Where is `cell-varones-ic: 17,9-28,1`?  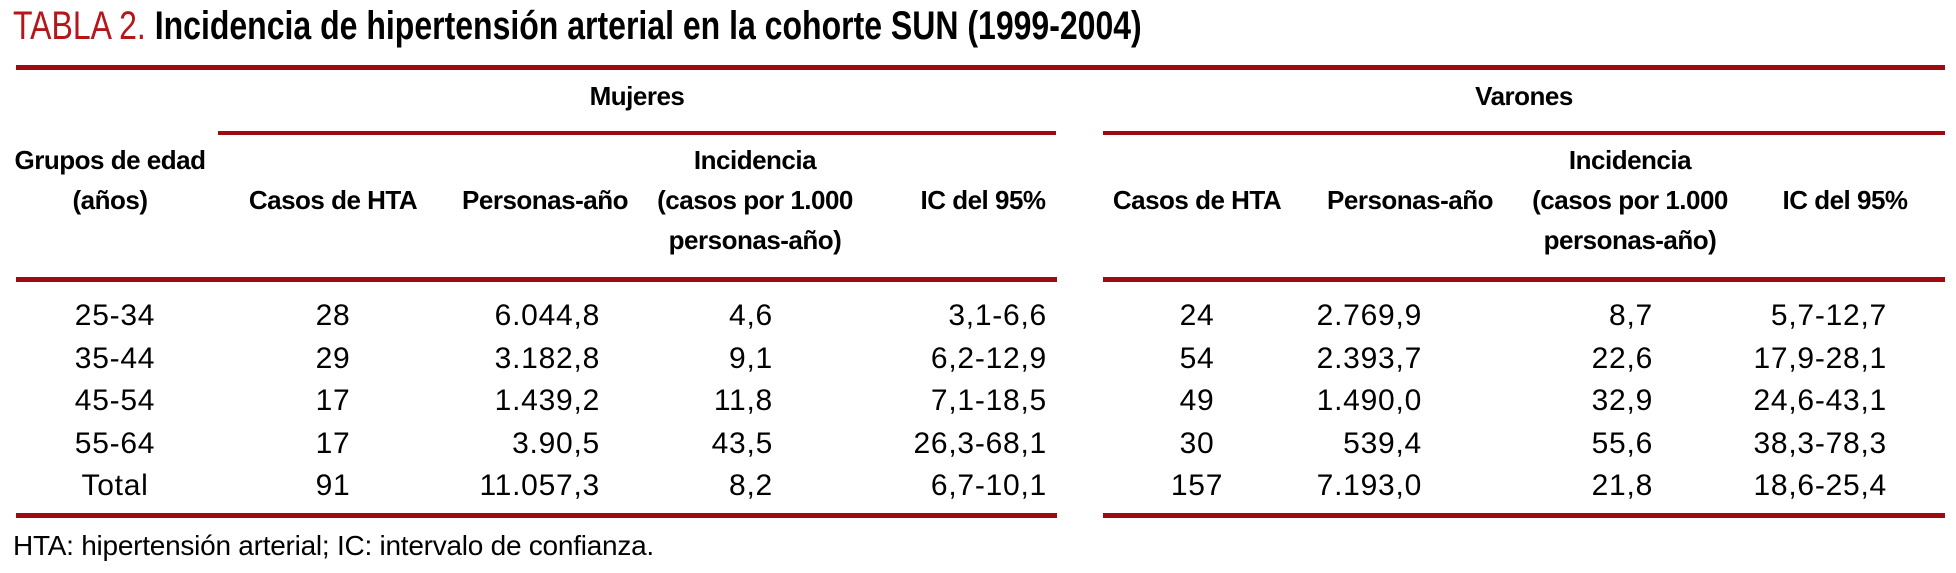
cell-varones-ic: 17,9-28,1 is located at coordinates (1820, 358).